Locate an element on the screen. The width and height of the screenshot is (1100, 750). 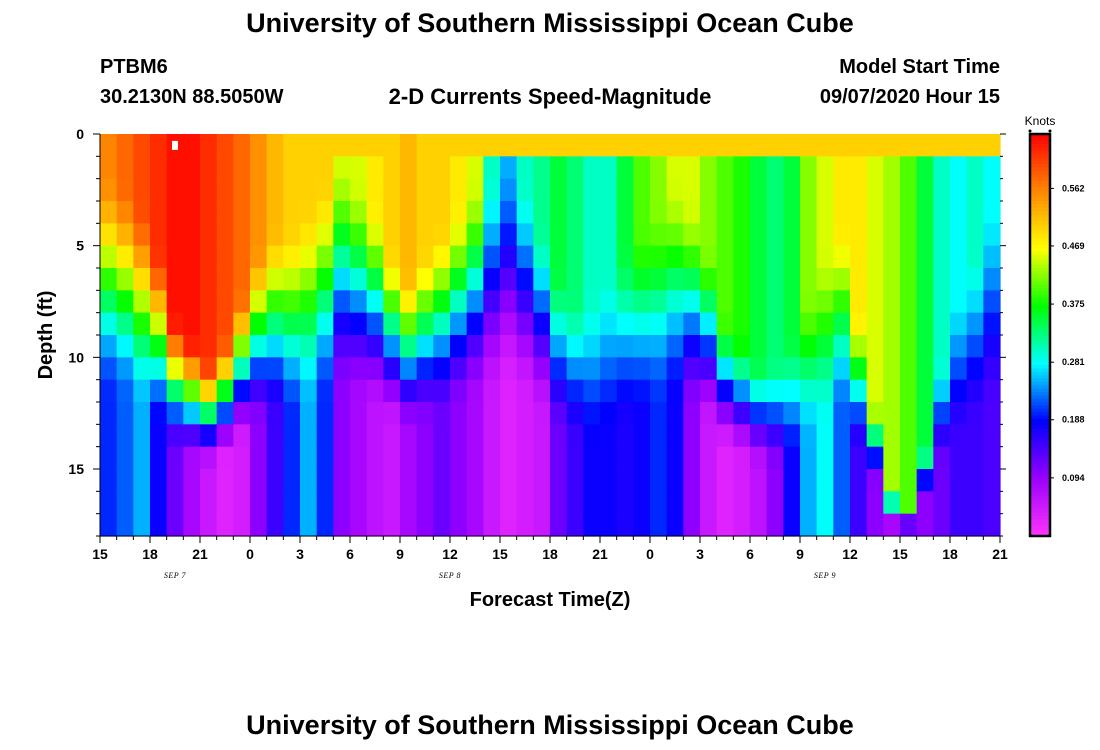
colorbar-tick-label: 0.188 is located at coordinates (1073, 420).